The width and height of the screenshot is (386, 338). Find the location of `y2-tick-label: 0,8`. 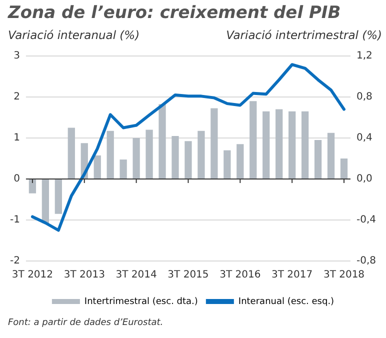

y2-tick-label: 0,8 is located at coordinates (364, 97).